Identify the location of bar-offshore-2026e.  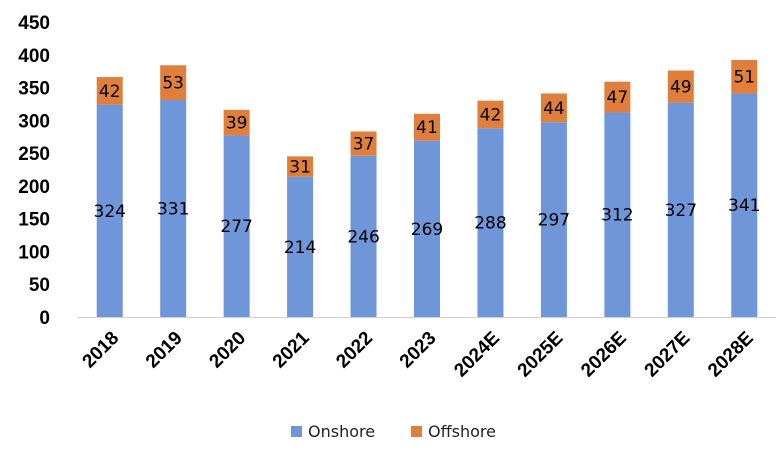
(617, 97).